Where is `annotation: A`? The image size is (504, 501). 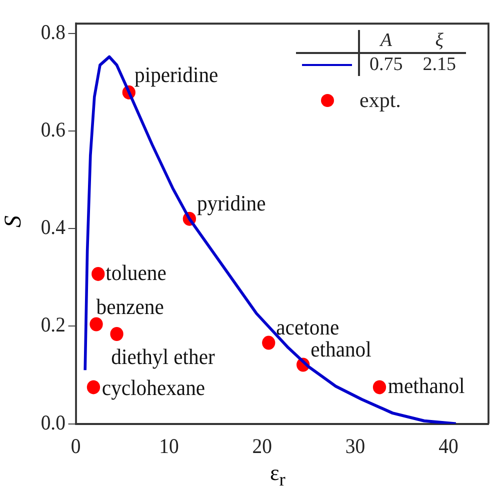
annotation: A is located at coordinates (385, 41).